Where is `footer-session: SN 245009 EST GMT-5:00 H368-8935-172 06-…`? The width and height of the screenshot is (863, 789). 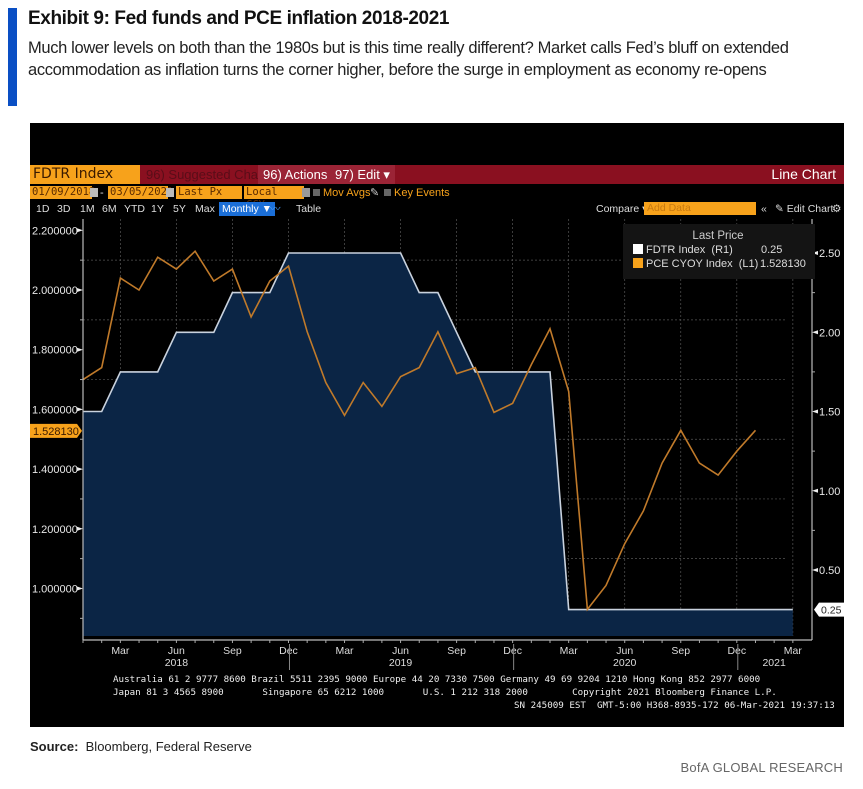
footer-session: SN 245009 EST GMT-5:00 H368-8935-172 06-… is located at coordinates (674, 705).